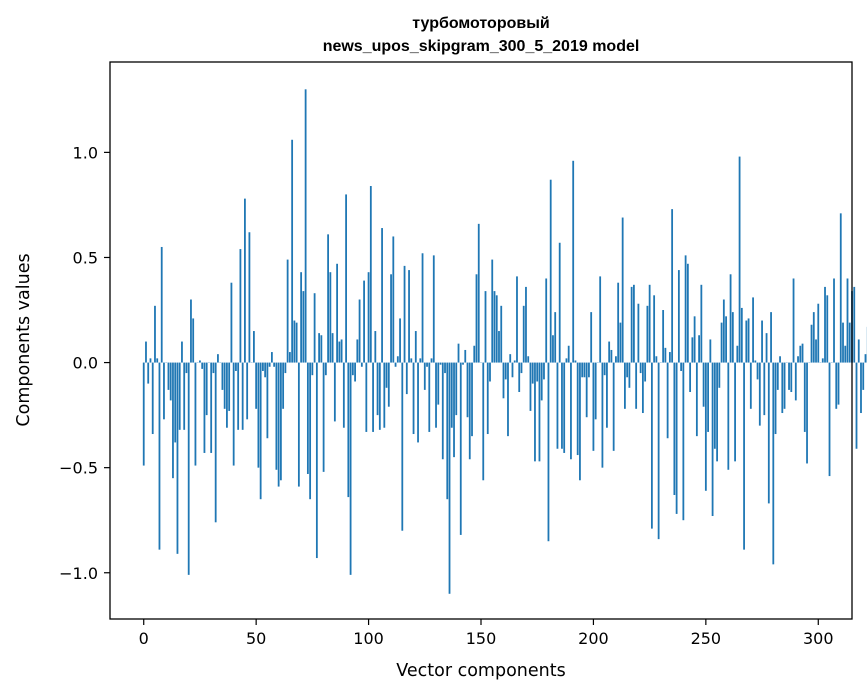 Image resolution: width=867 pixels, height=696 pixels. I want to click on chart-title-line-1: турбомоторовый, so click(480, 23).